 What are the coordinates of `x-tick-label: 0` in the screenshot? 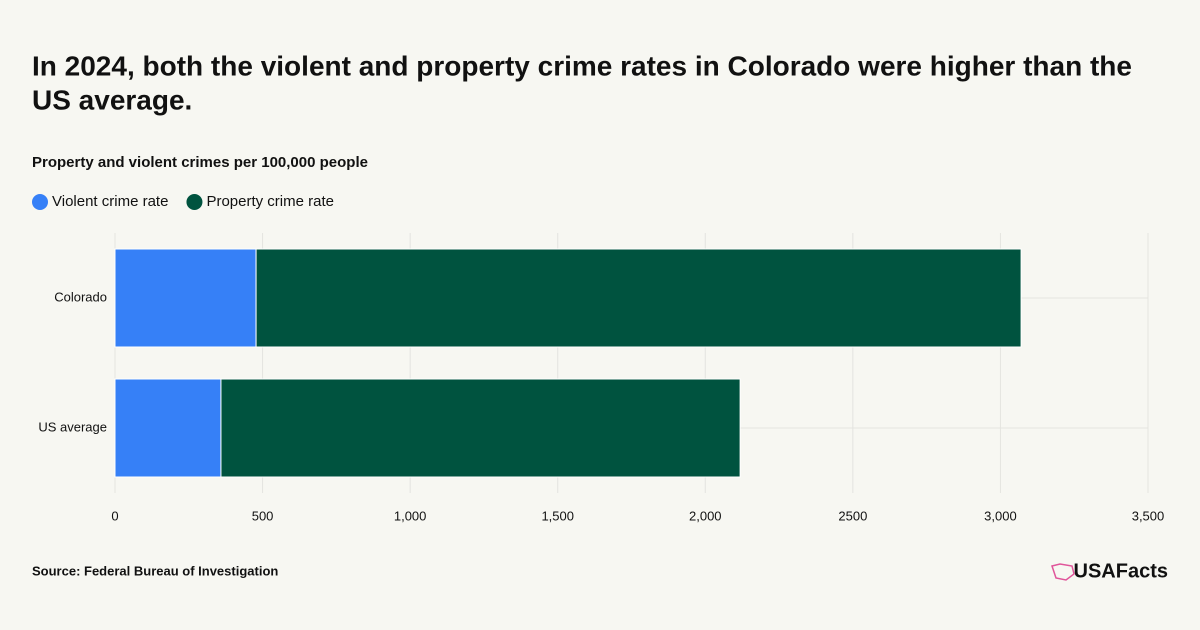 It's located at (114, 515).